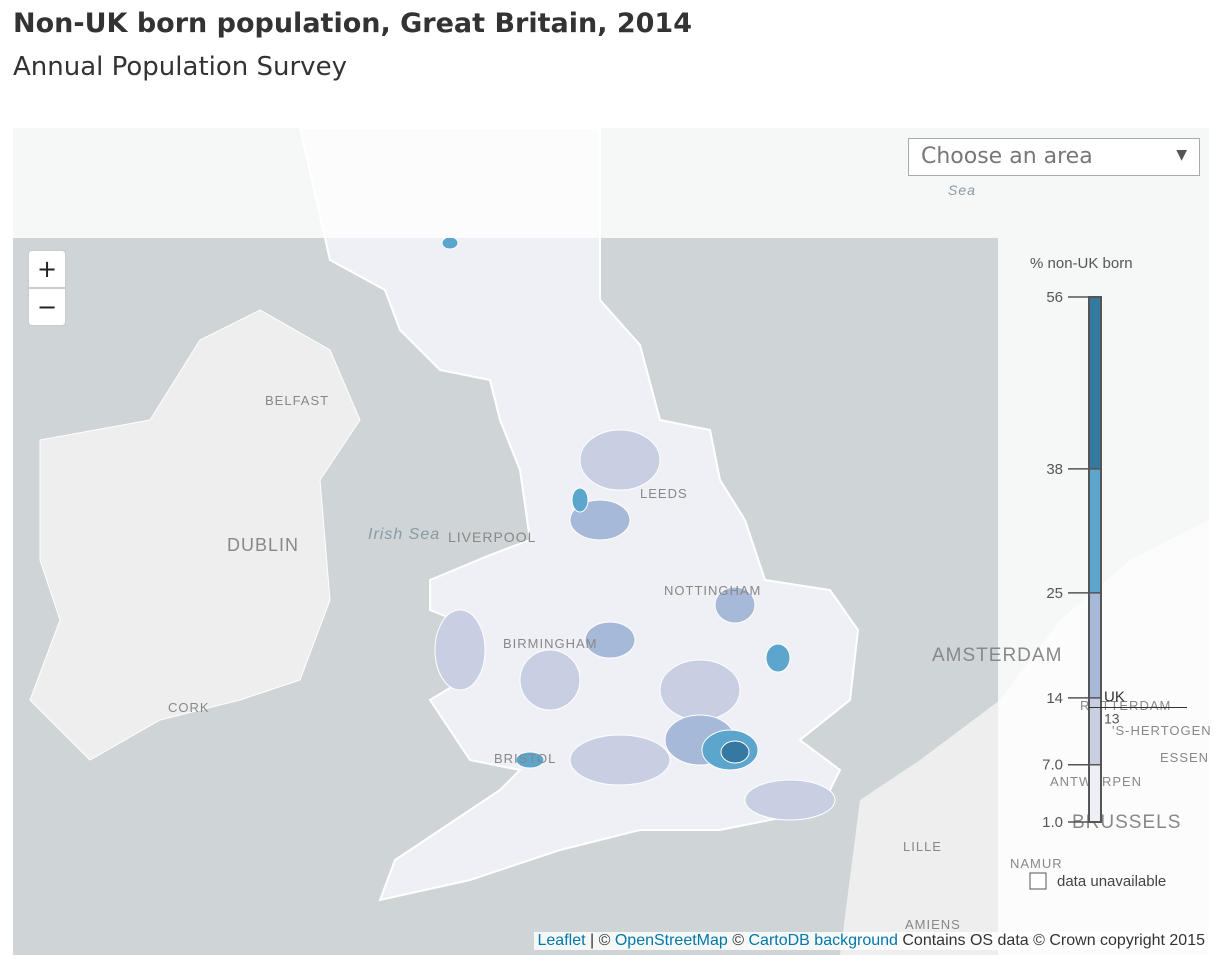  I want to click on place-label: BIRMINGHAM, so click(550, 643).